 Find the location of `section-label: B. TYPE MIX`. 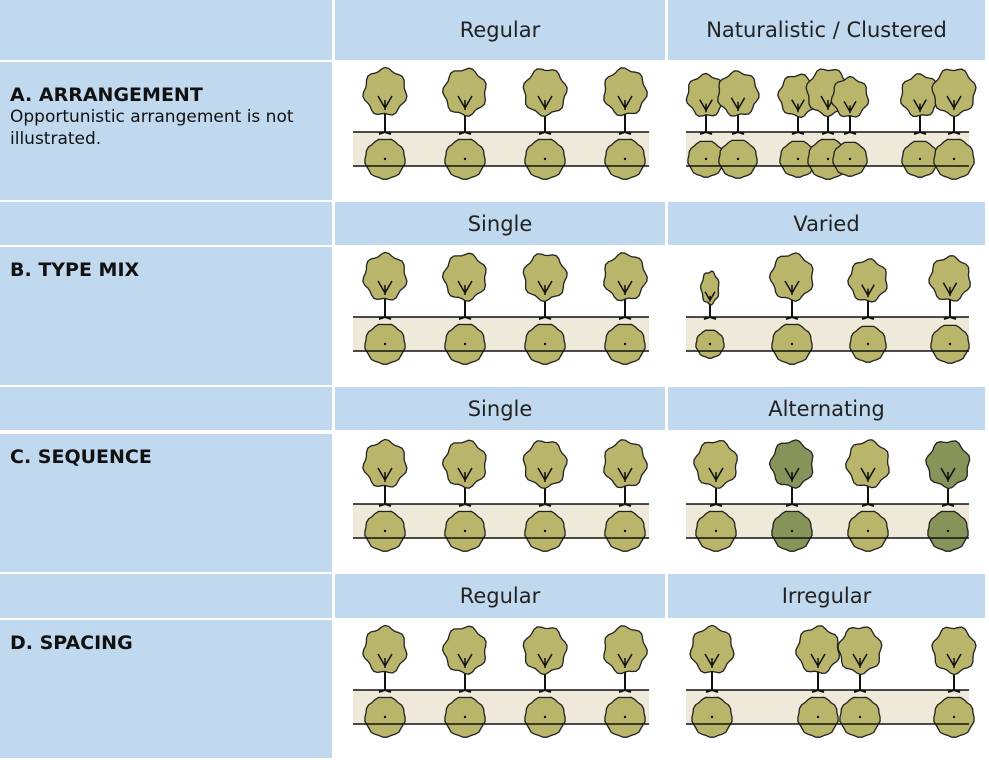

section-label: B. TYPE MIX is located at coordinates (166, 316).